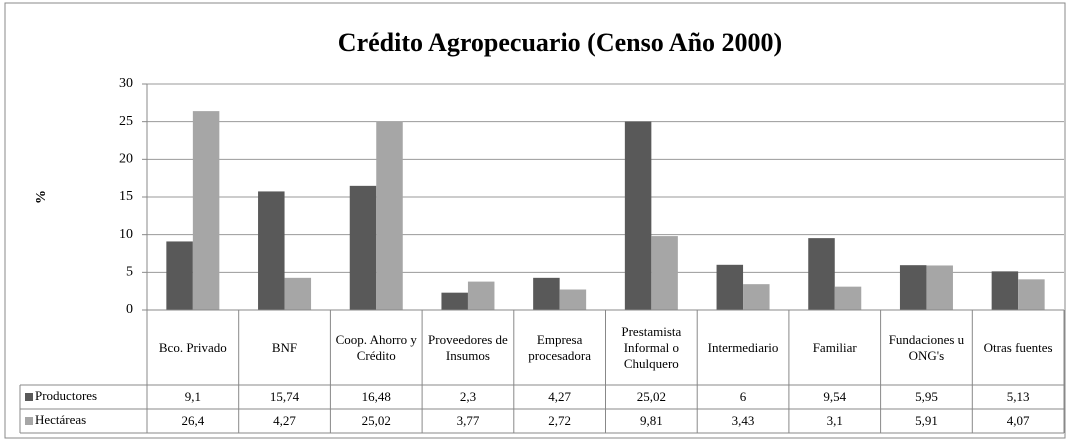 This screenshot has height=441, width=1070. I want to click on y-tick-label: 25, so click(126, 121).